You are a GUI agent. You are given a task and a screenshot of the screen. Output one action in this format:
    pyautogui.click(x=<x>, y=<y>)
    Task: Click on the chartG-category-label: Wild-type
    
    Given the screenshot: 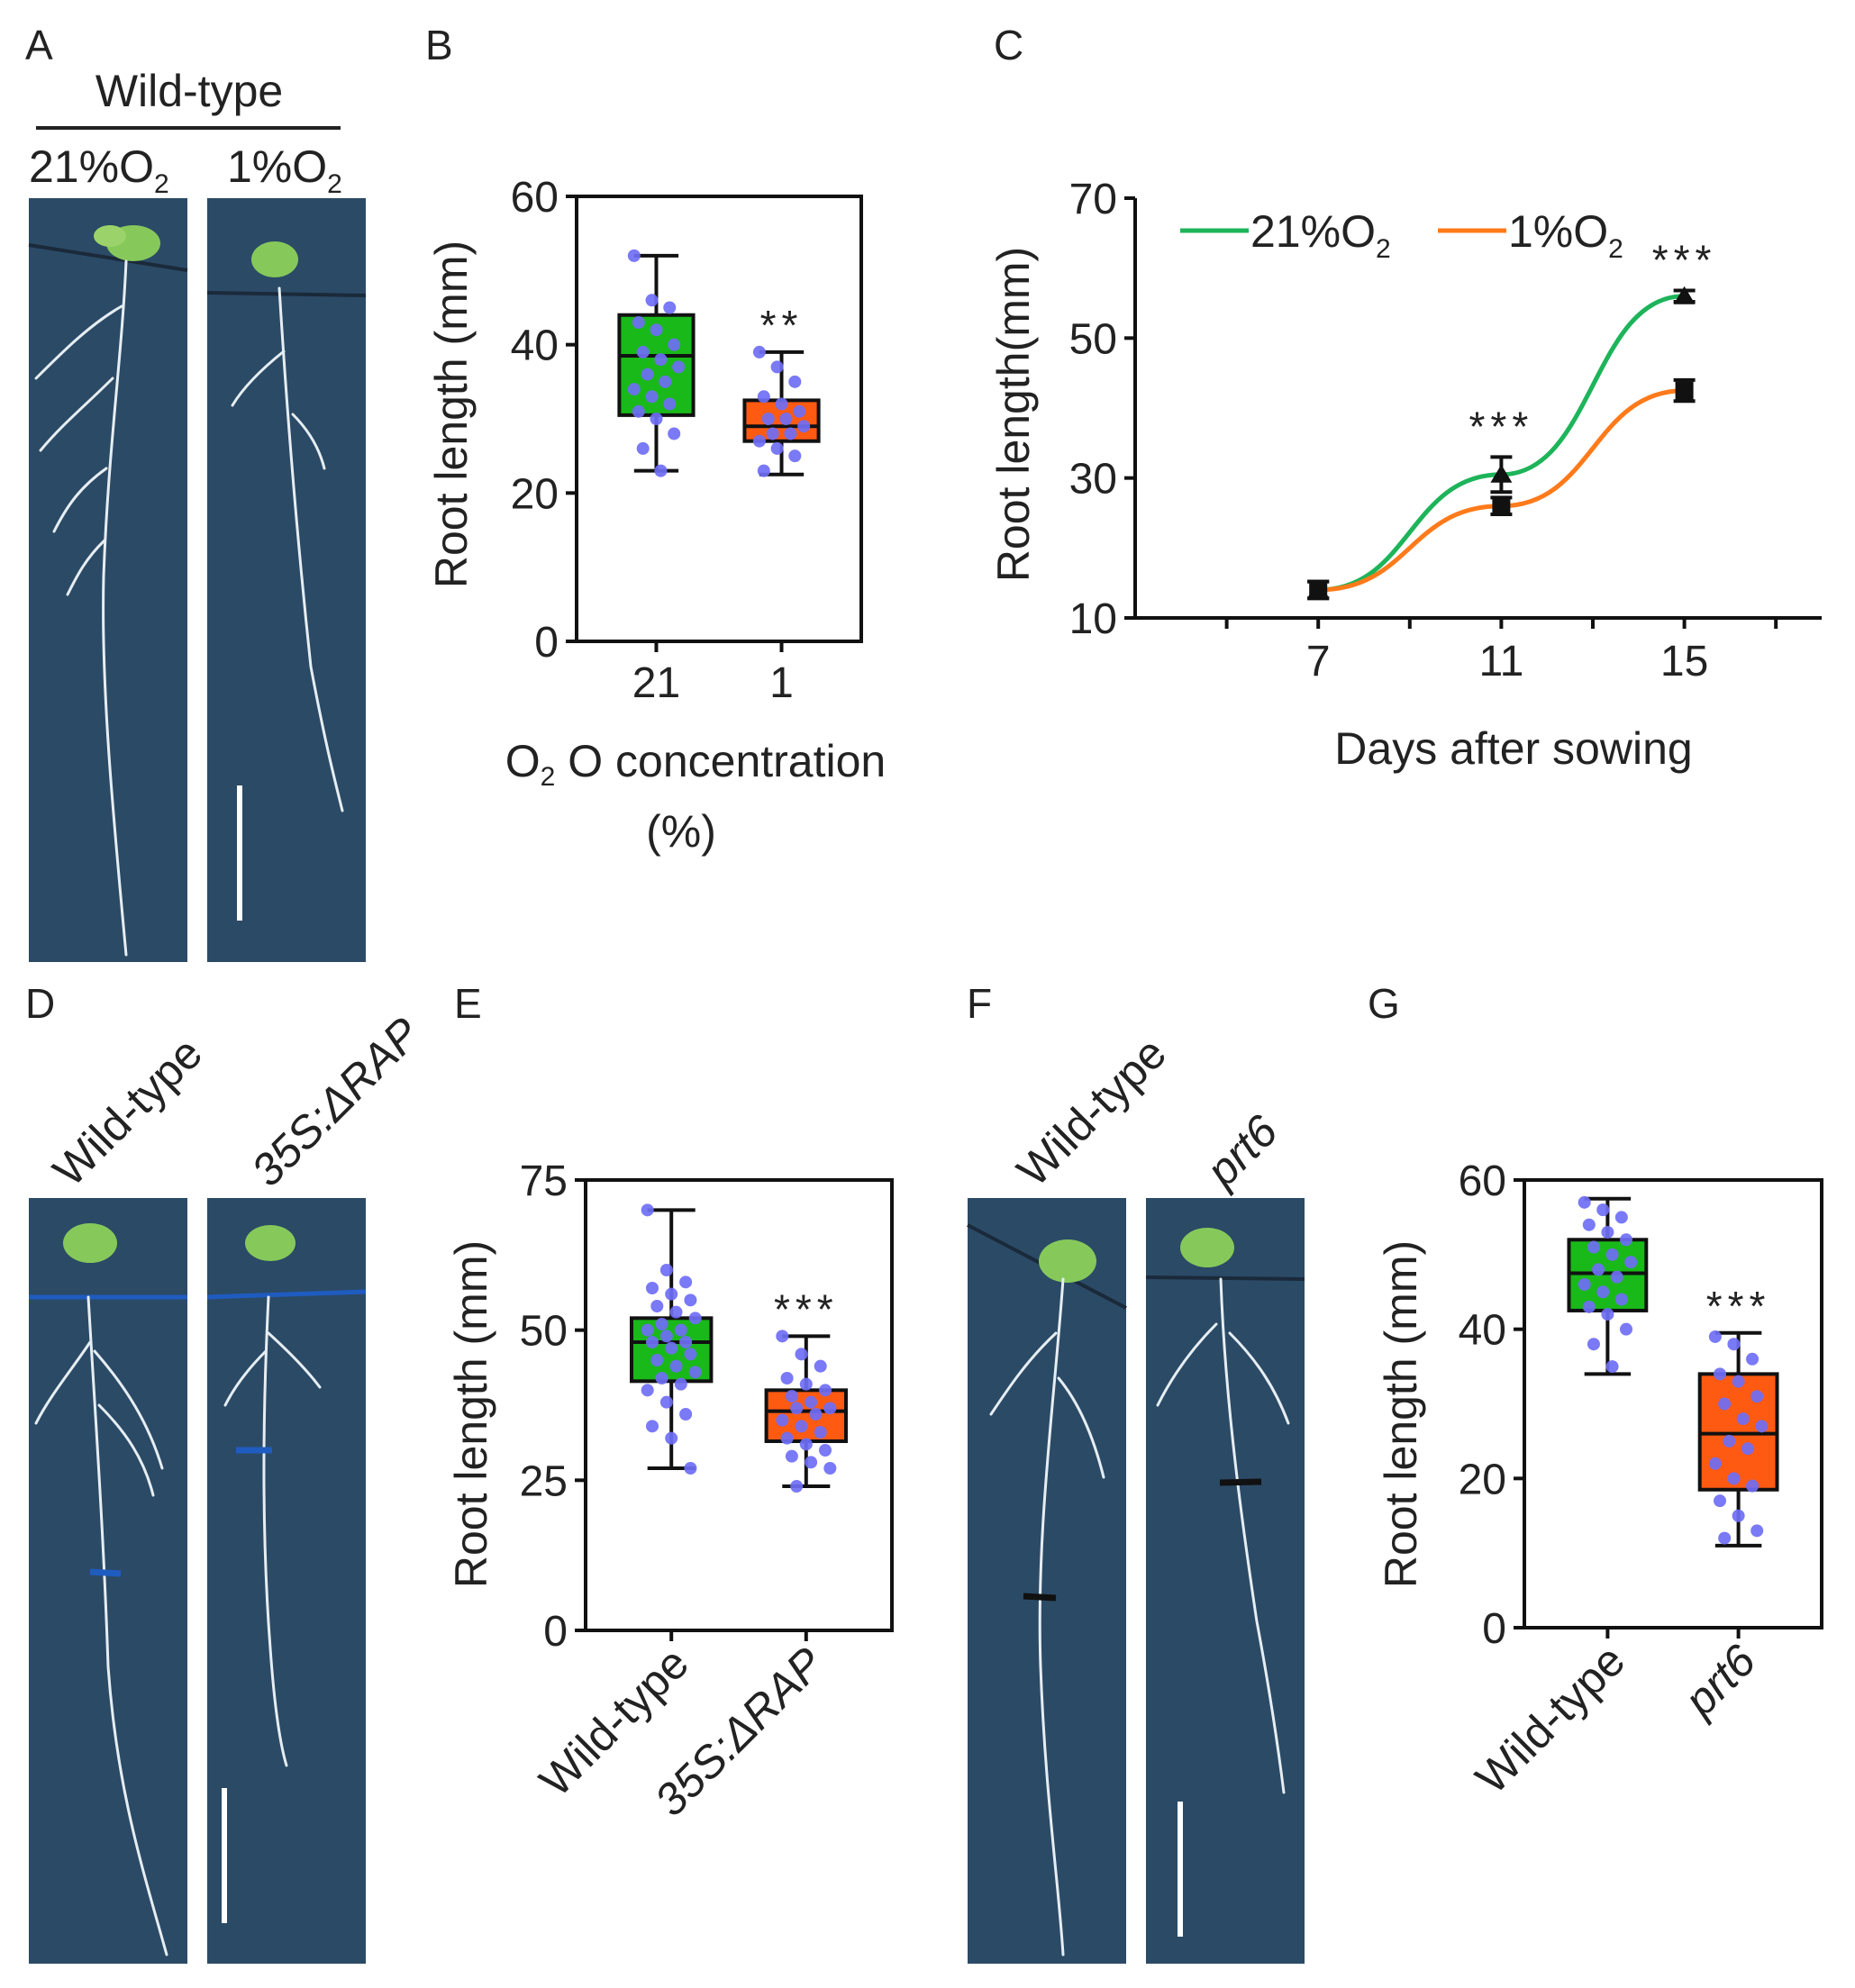 What is the action you would take?
    pyautogui.click(x=1550, y=1719)
    